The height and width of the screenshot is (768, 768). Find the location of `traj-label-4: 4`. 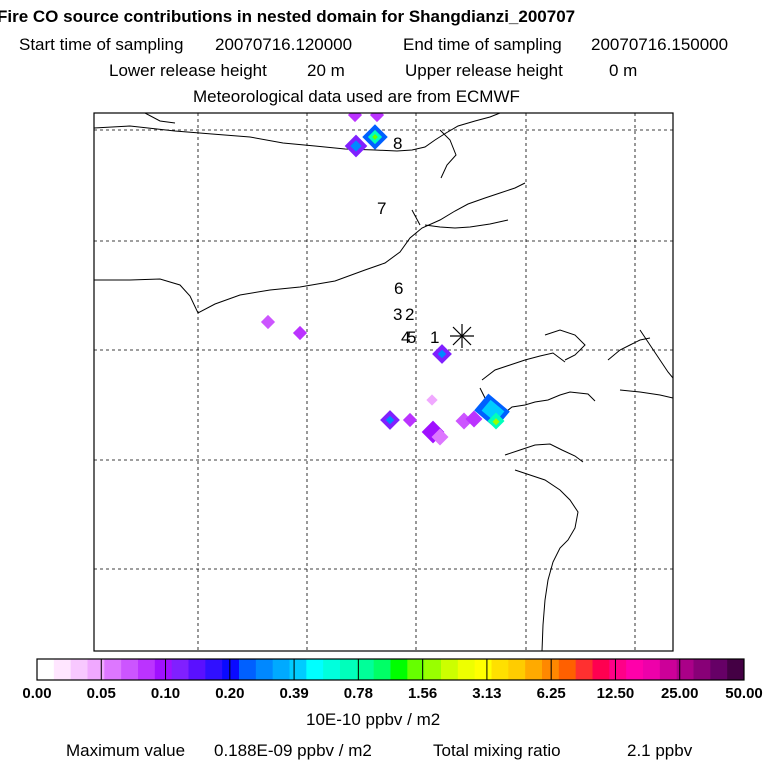

traj-label-4: 4 is located at coordinates (405, 337).